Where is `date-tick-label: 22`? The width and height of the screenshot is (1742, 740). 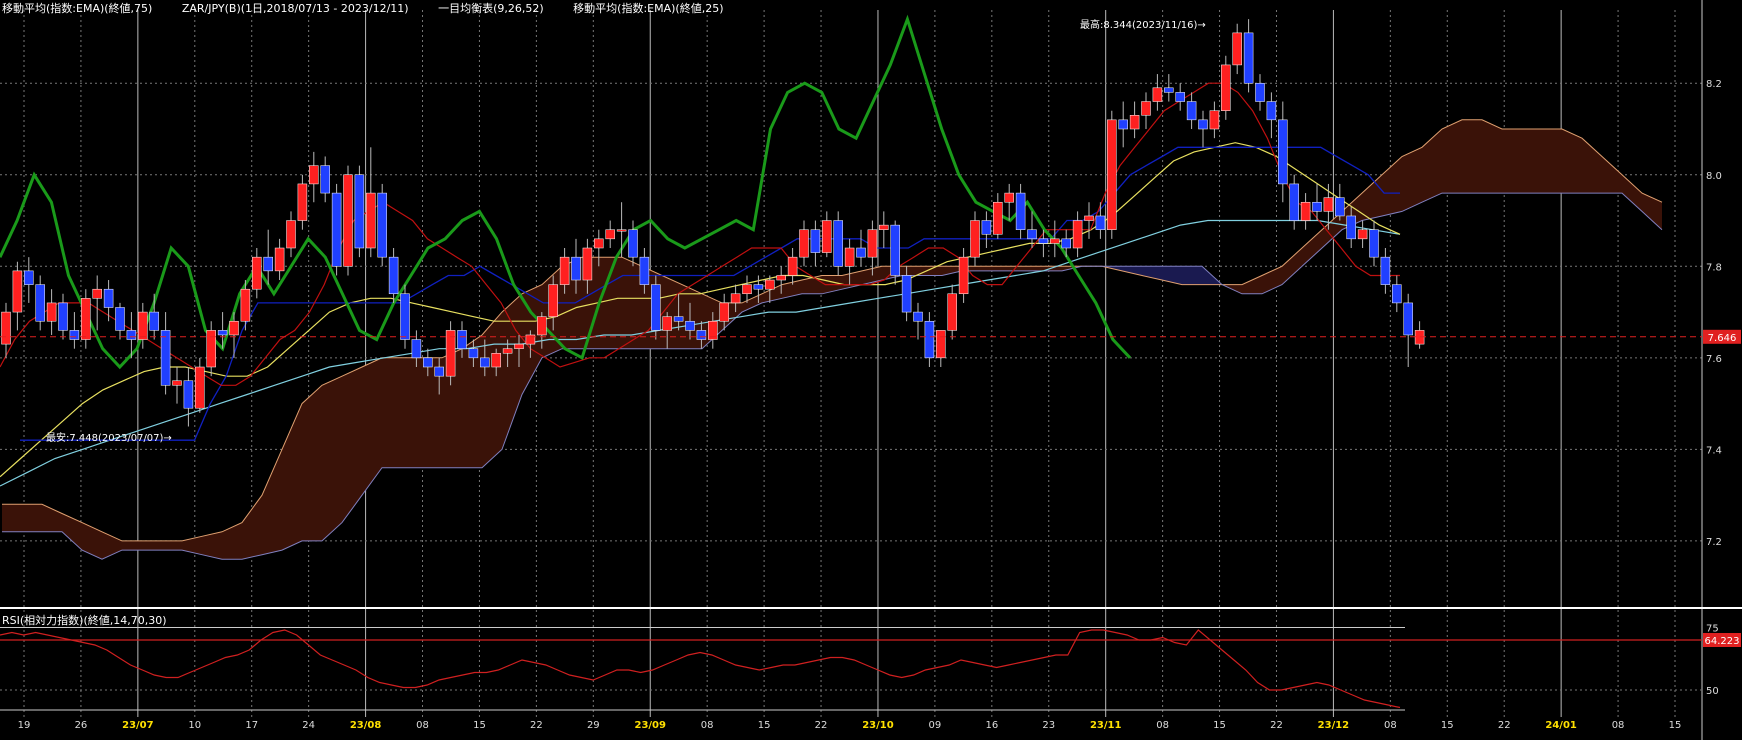 date-tick-label: 22 is located at coordinates (1276, 725).